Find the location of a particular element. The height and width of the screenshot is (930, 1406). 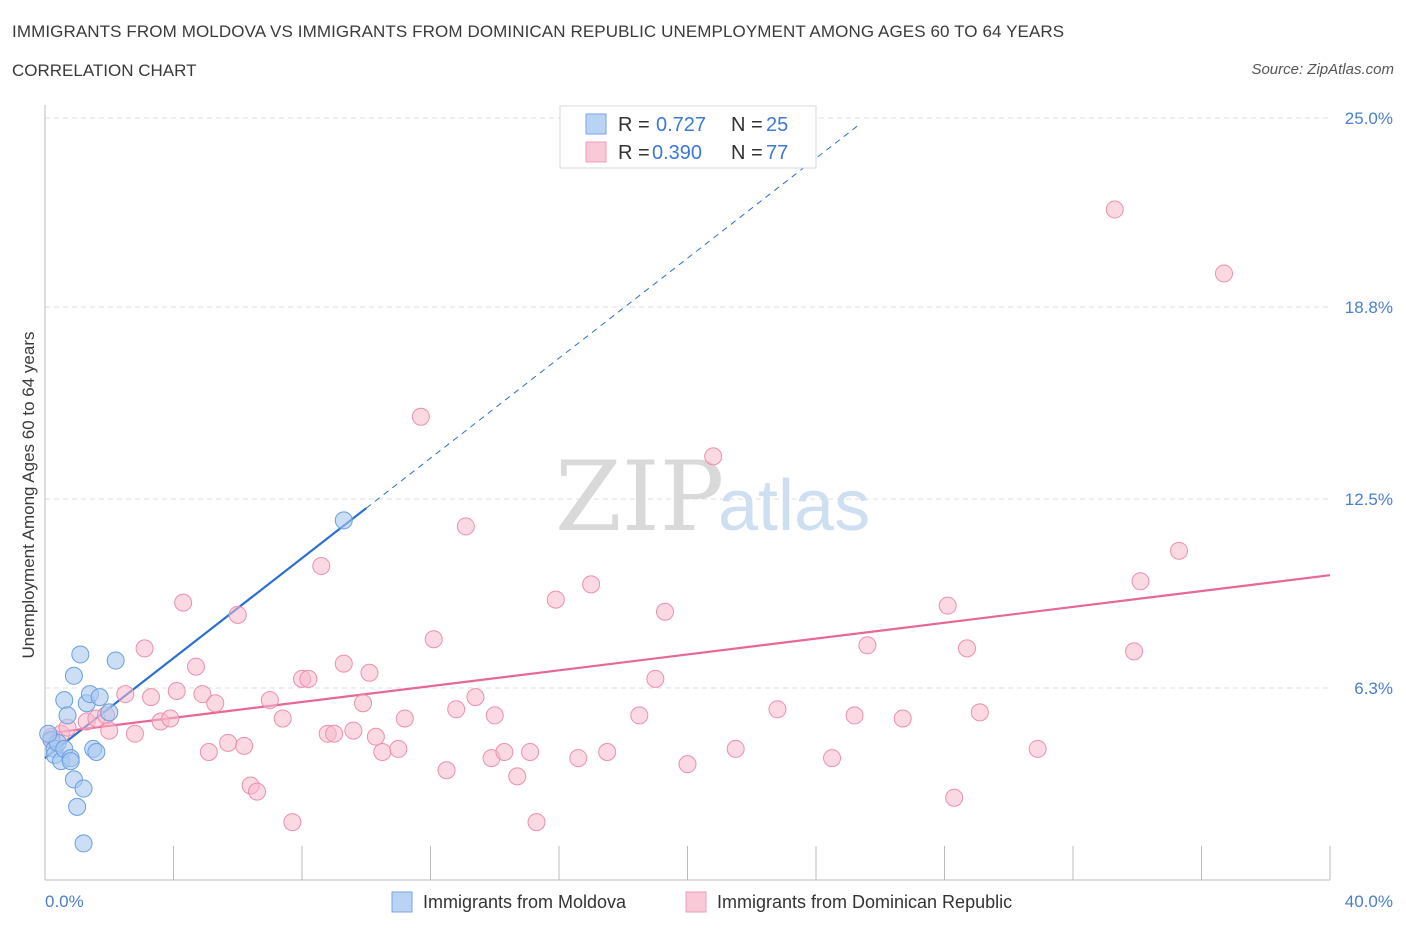

y-tick-label: 6.3% is located at coordinates (1373, 688).